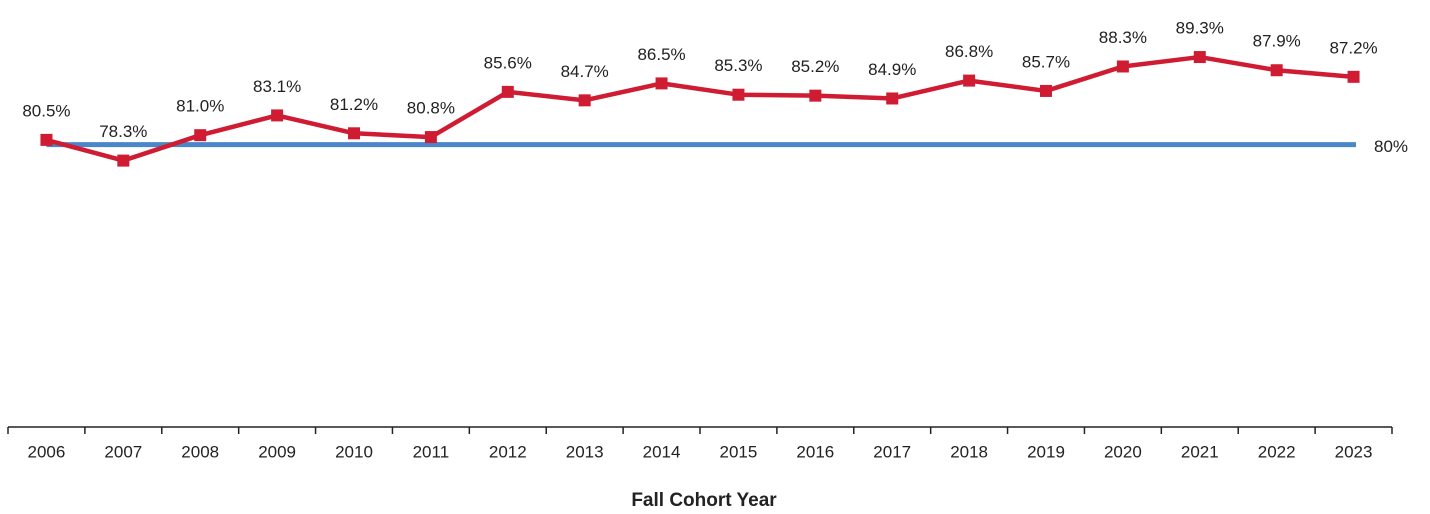  I want to click on data-label: 80.5%, so click(46, 110).